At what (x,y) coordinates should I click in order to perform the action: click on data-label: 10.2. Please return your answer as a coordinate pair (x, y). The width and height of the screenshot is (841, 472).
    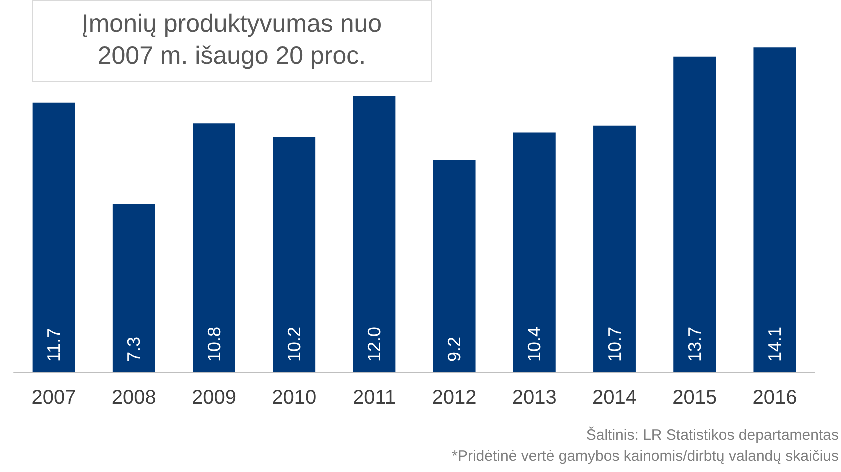
    Looking at the image, I should click on (294, 344).